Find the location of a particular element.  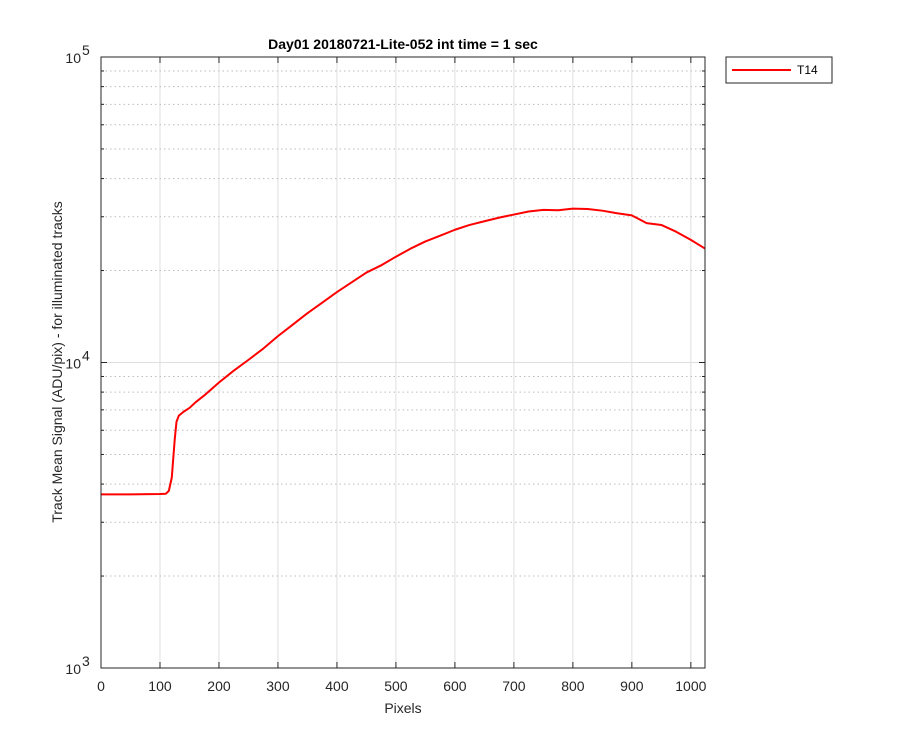

x-tick-label: 800 is located at coordinates (573, 686).